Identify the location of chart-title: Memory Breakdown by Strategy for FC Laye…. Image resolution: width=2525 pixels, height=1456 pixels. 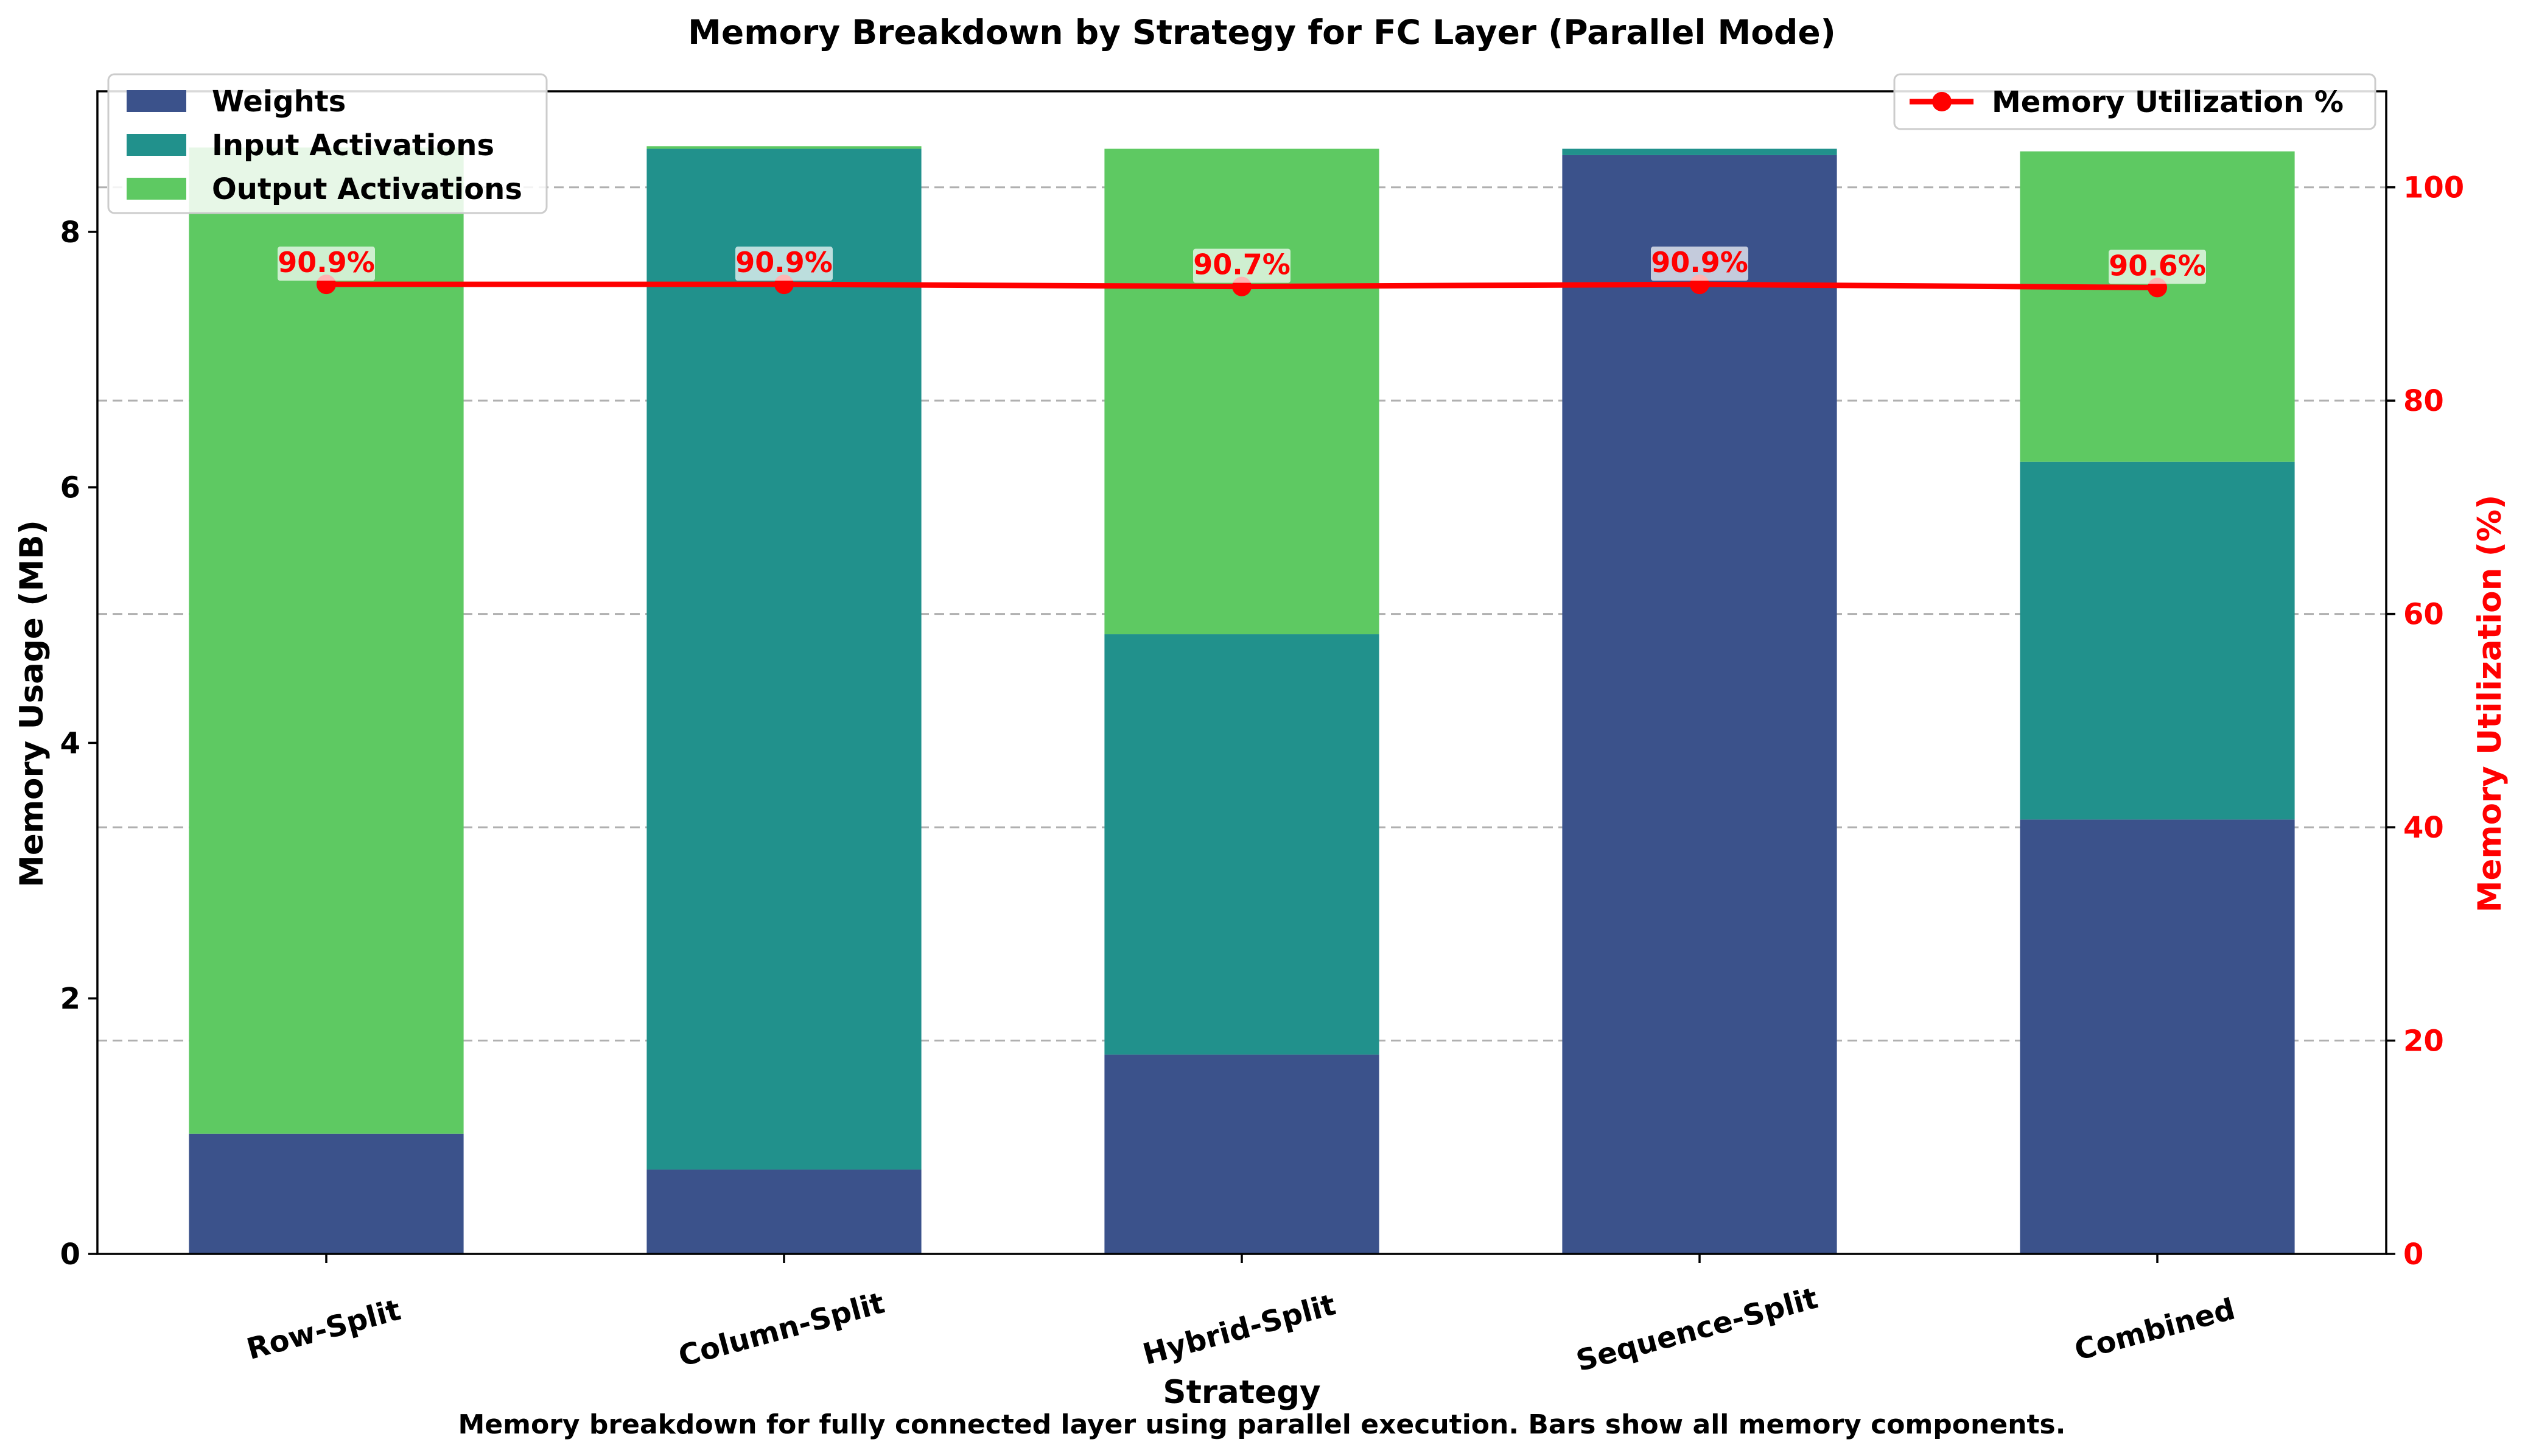
(1262, 32).